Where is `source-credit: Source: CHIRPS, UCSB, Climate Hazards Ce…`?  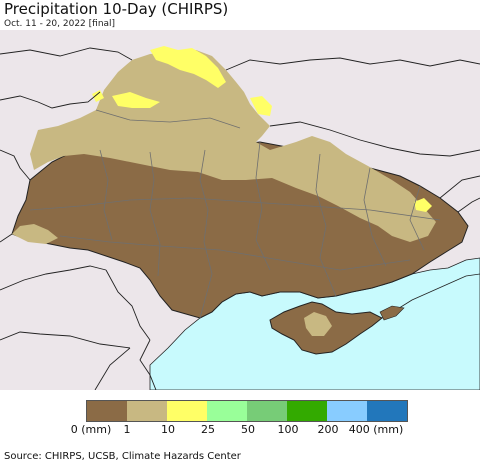 source-credit: Source: CHIRPS, UCSB, Climate Hazards Ce… is located at coordinates (122, 456).